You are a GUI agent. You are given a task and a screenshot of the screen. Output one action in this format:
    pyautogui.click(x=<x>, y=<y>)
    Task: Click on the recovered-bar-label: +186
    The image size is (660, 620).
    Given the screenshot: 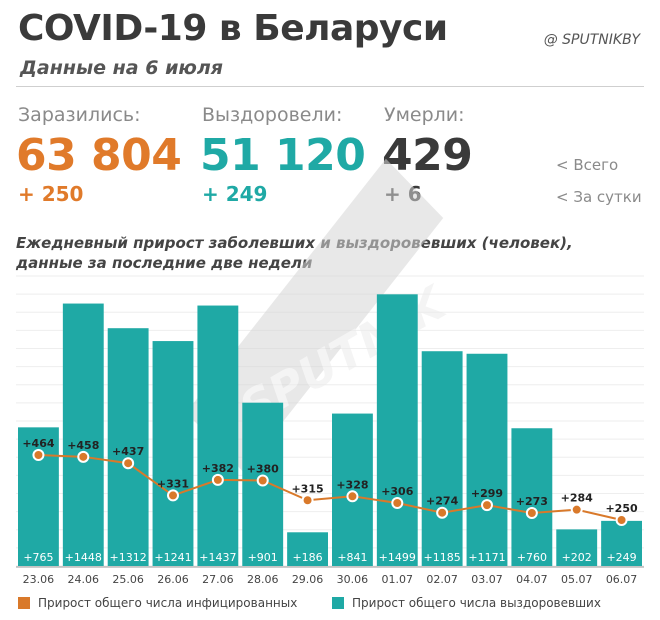 What is the action you would take?
    pyautogui.click(x=307, y=557)
    